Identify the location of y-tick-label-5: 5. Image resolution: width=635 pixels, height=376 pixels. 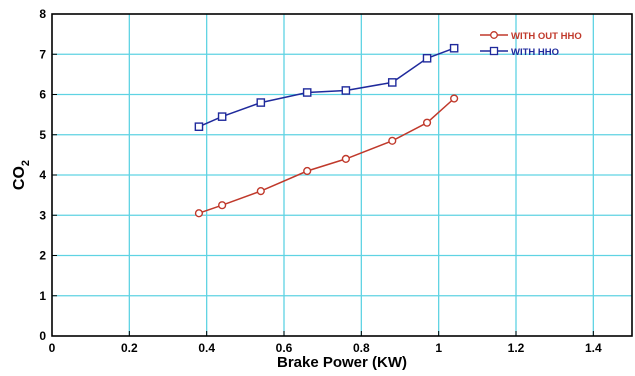
(42, 135).